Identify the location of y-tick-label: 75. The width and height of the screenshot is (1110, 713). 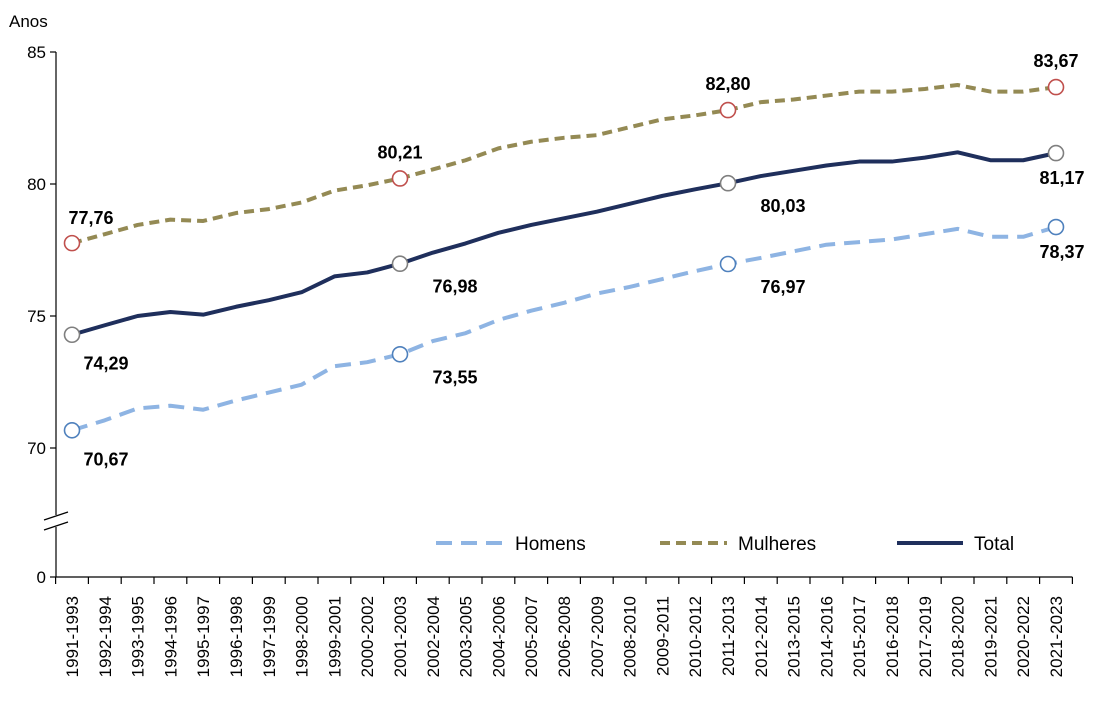
(36, 316).